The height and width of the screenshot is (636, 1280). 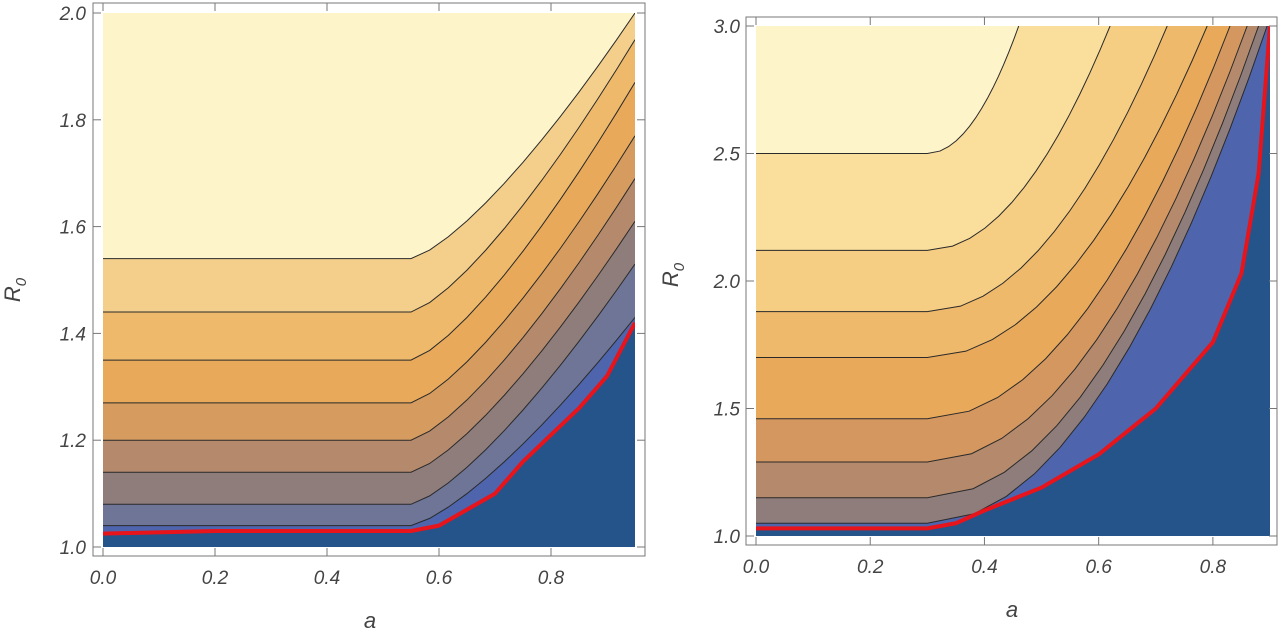 I want to click on y-tick-label: 1.8, so click(x=73, y=121).